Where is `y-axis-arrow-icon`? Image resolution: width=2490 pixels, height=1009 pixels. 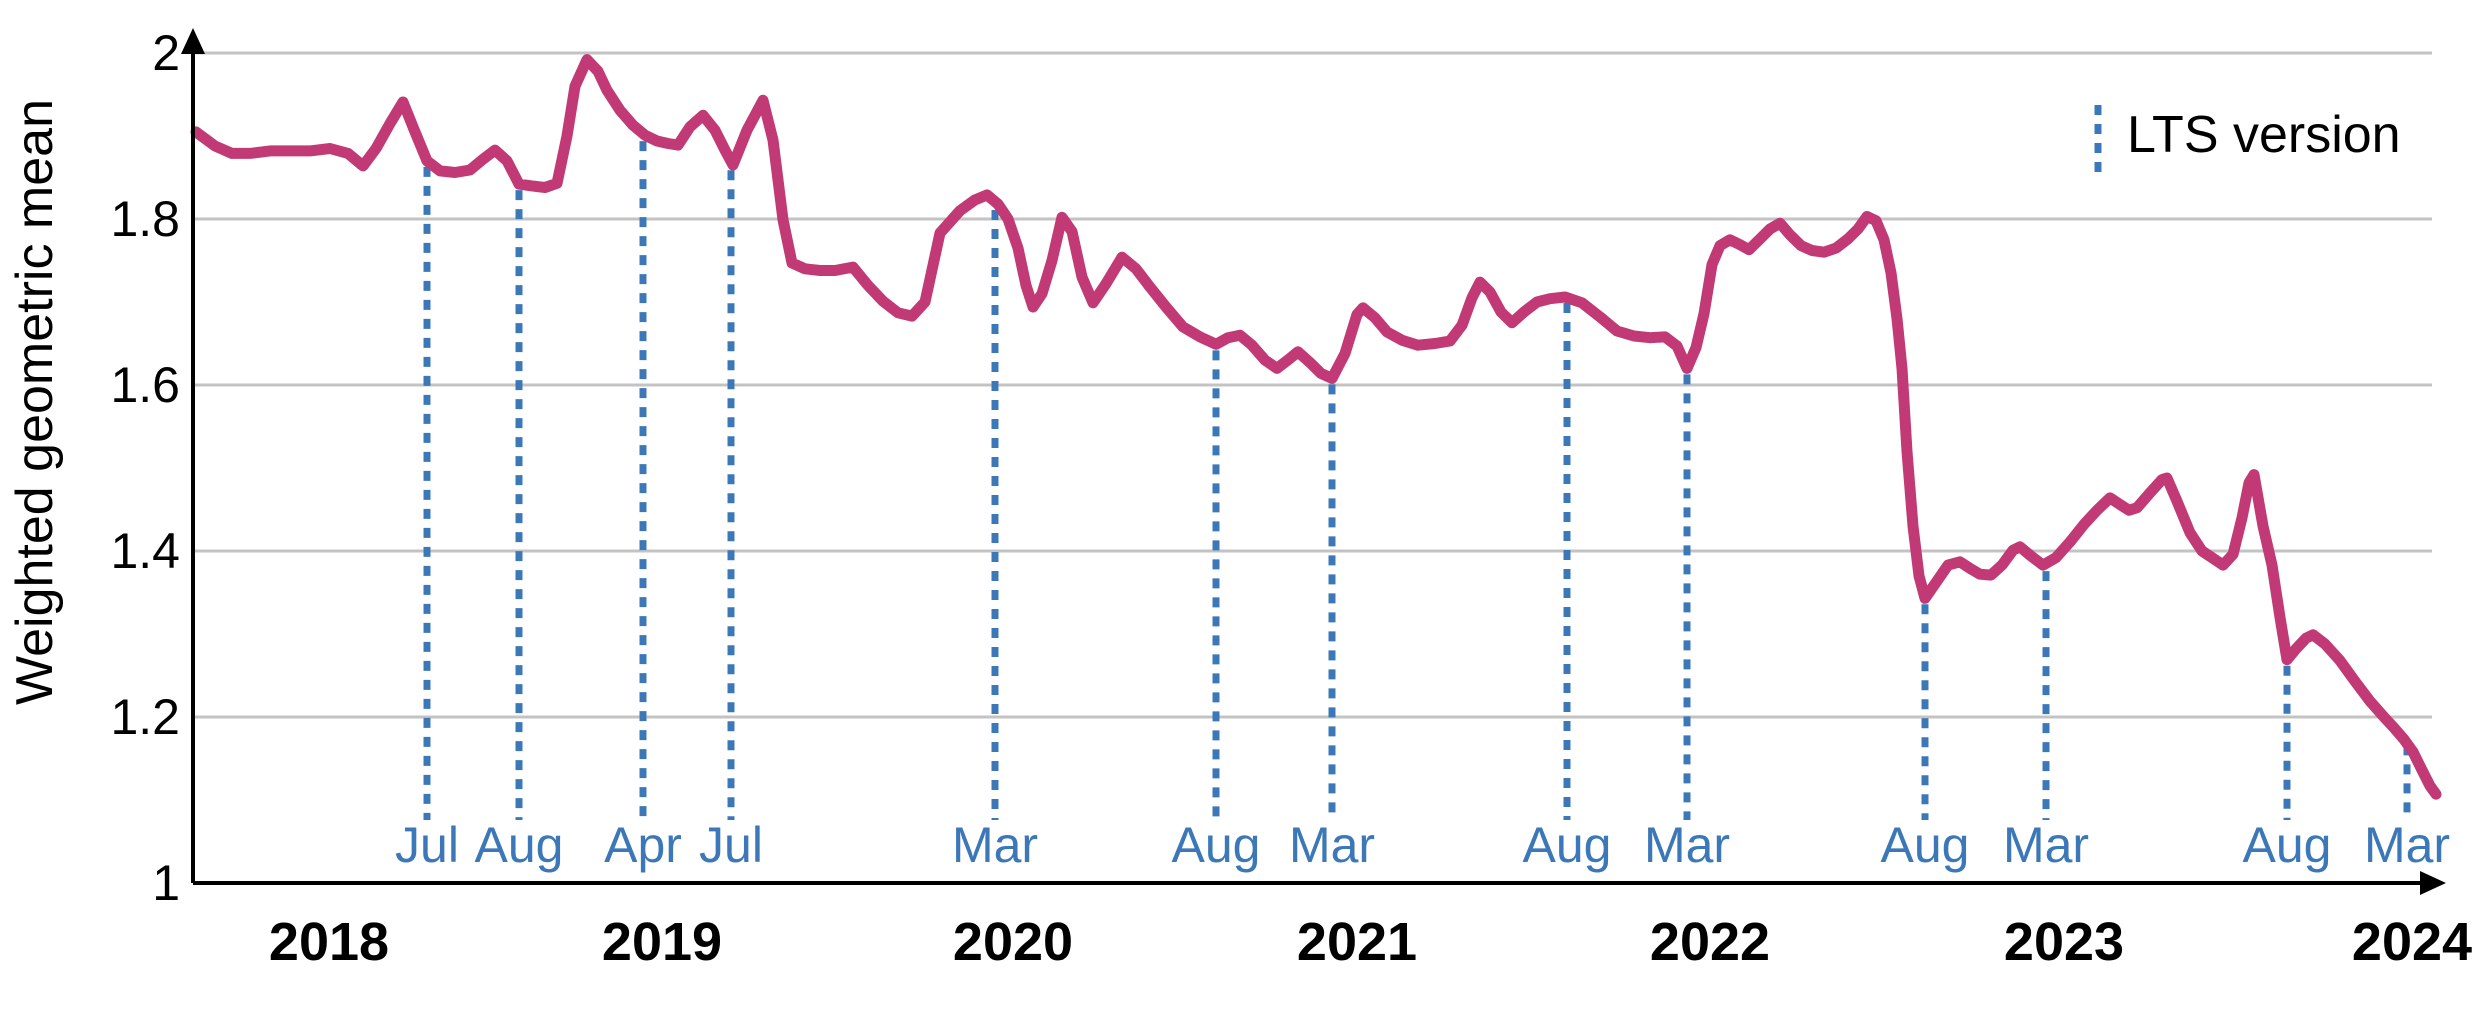 y-axis-arrow-icon is located at coordinates (193, 41).